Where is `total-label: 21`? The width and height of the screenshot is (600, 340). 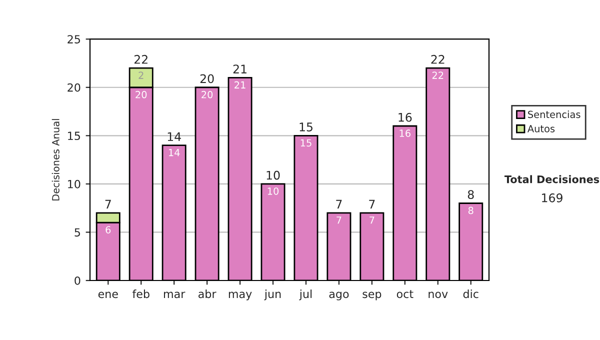 total-label: 21 is located at coordinates (239, 69).